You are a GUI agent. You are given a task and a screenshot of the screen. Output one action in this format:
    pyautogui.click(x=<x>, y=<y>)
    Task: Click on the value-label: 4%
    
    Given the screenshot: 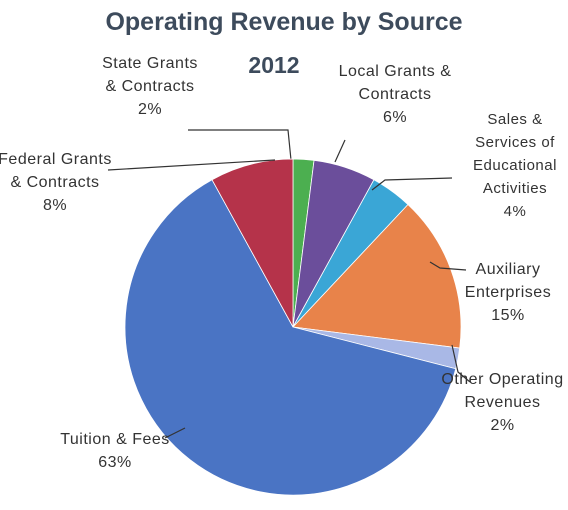 What is the action you would take?
    pyautogui.click(x=515, y=211)
    